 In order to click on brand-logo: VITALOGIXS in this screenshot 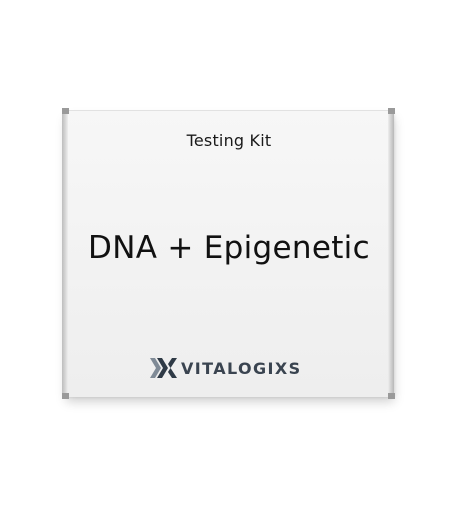, I will do `click(226, 368)`.